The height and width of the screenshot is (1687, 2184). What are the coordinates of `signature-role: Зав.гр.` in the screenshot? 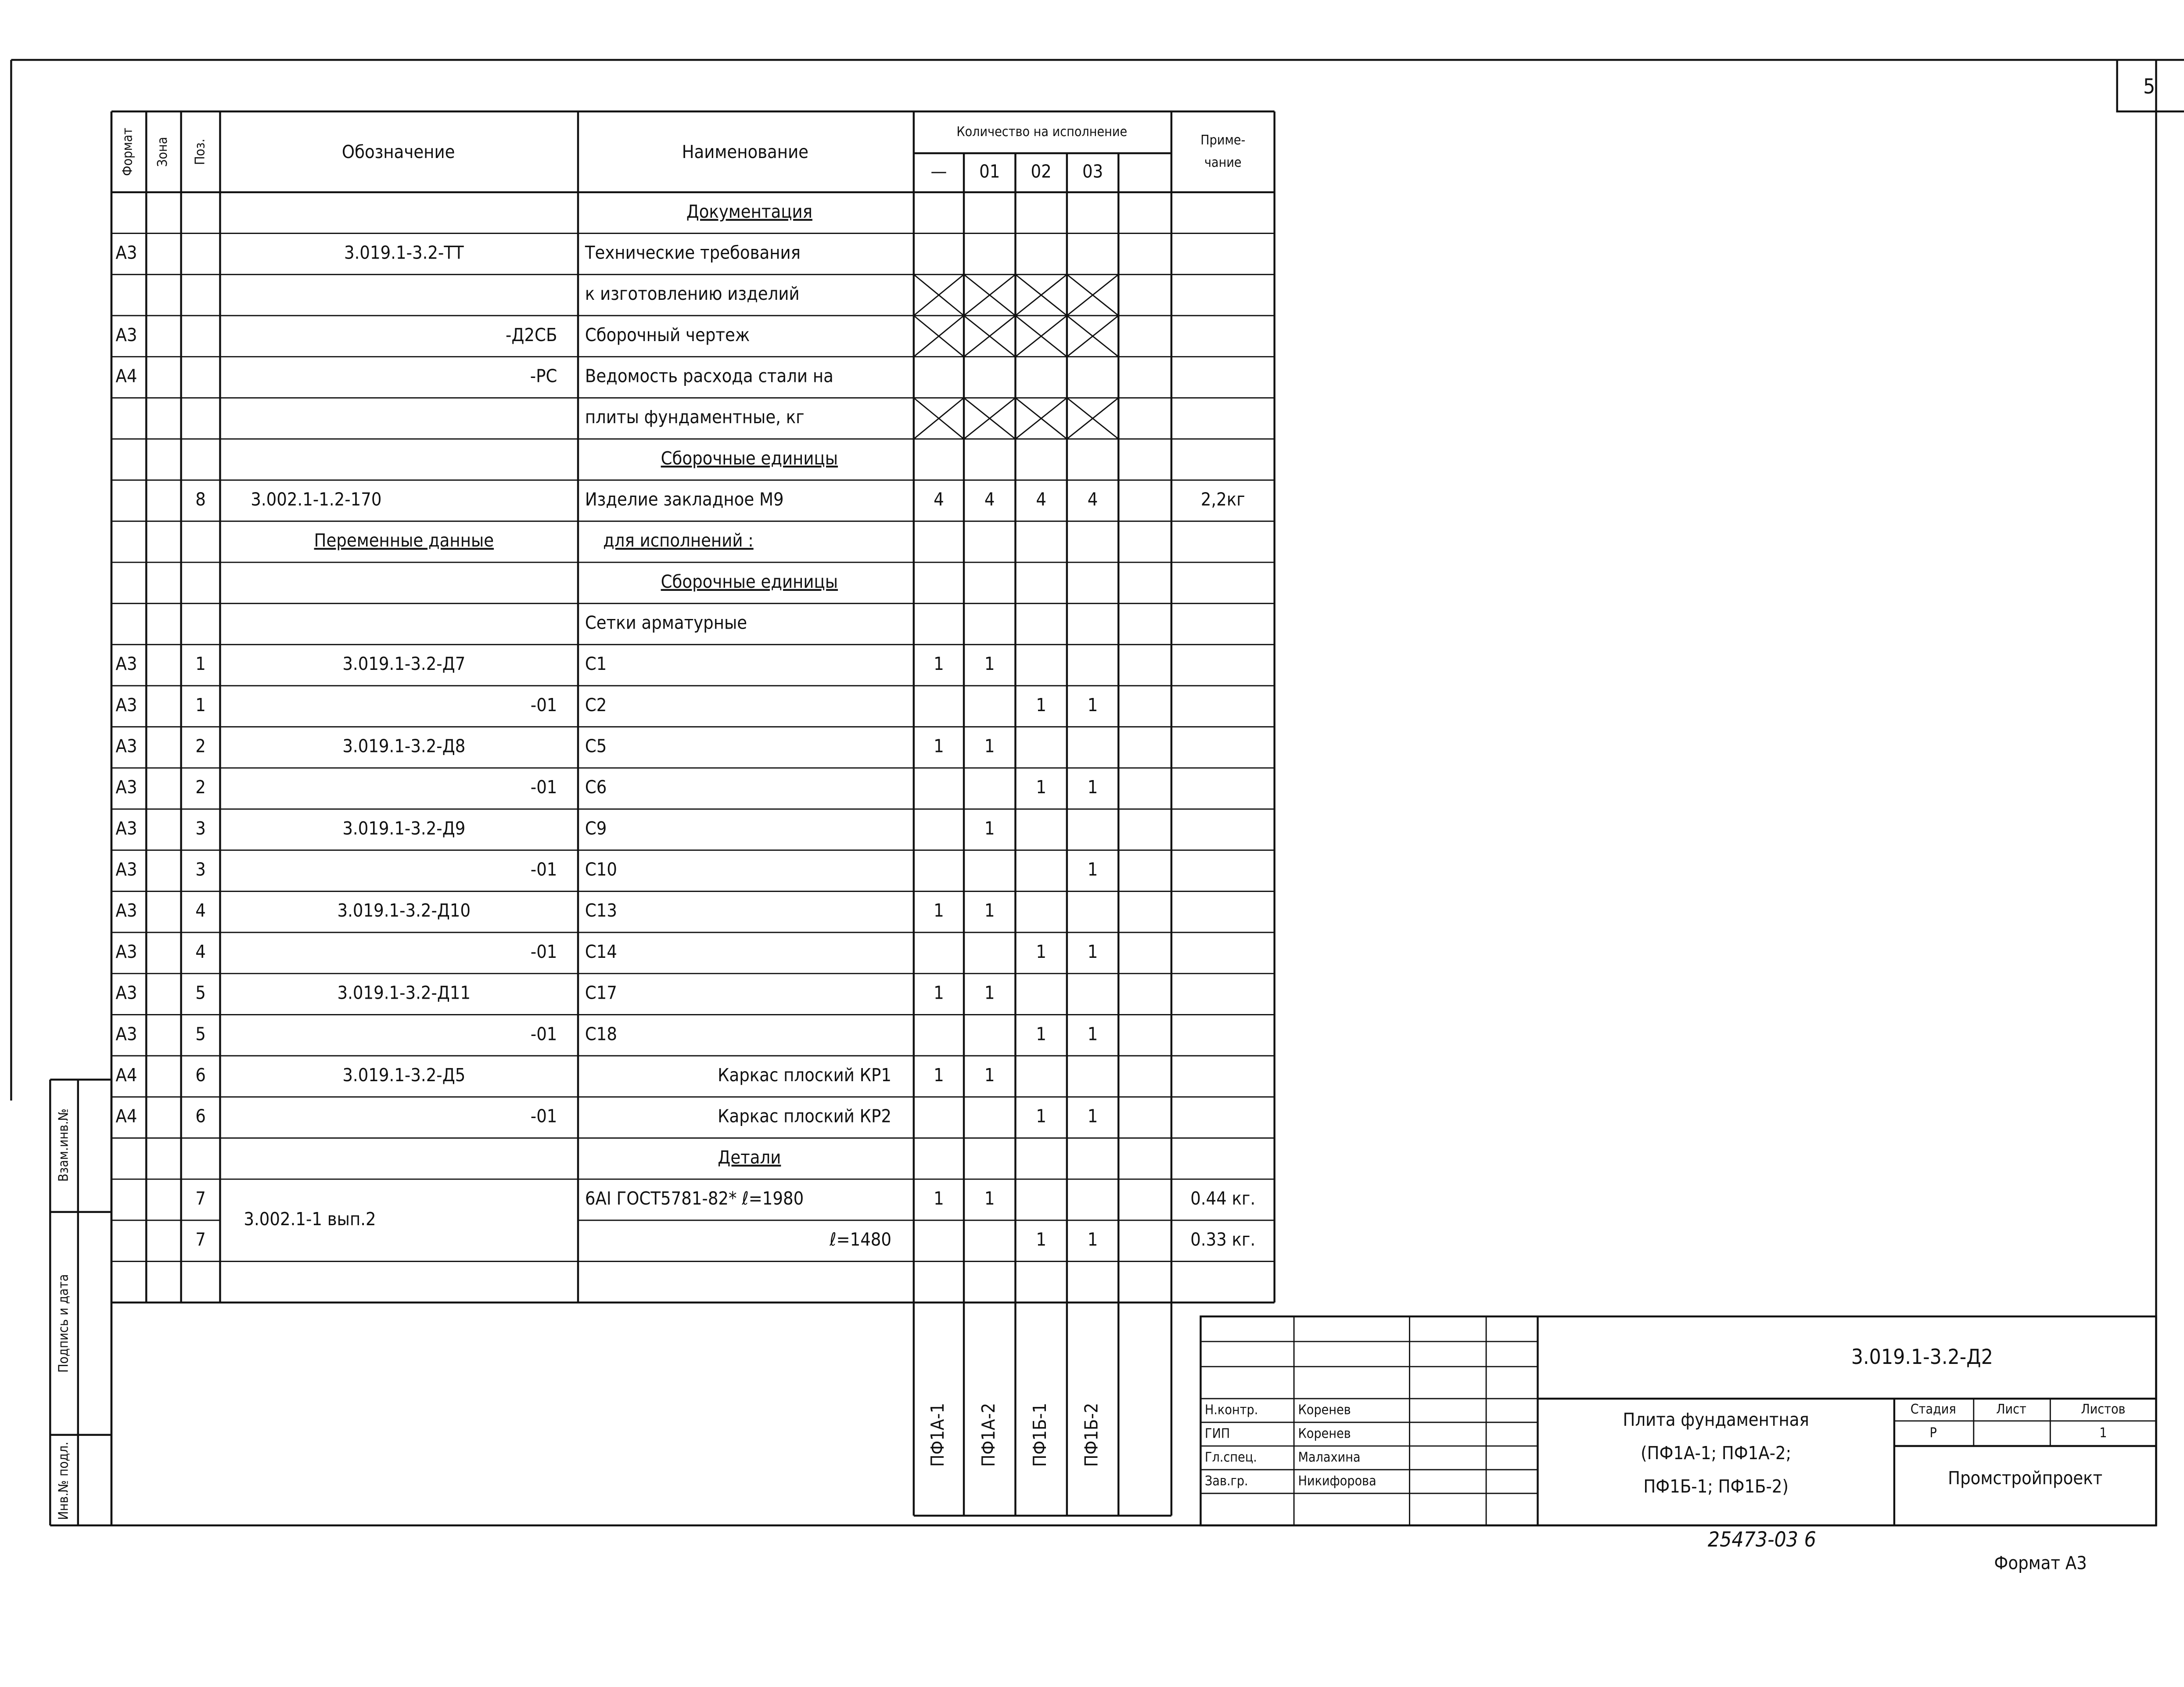 It's located at (1226, 1481).